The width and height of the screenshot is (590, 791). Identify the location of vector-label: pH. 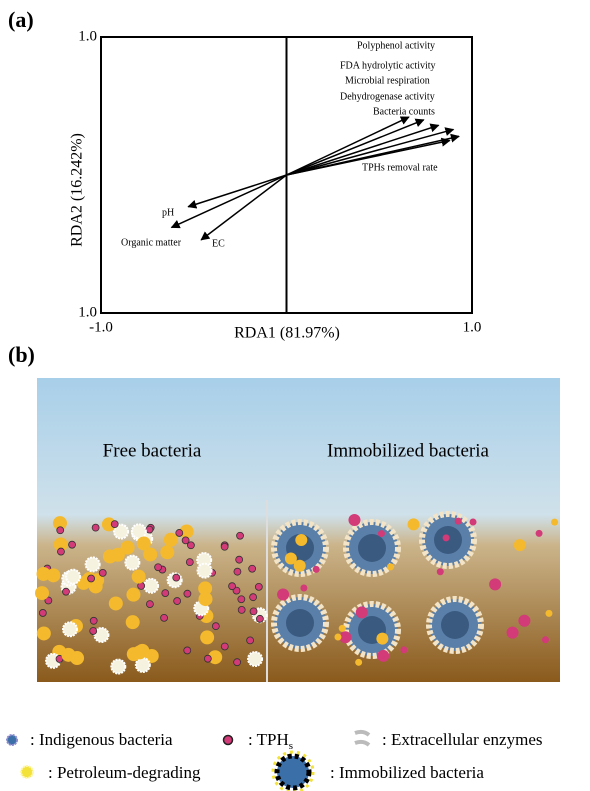
(168, 212).